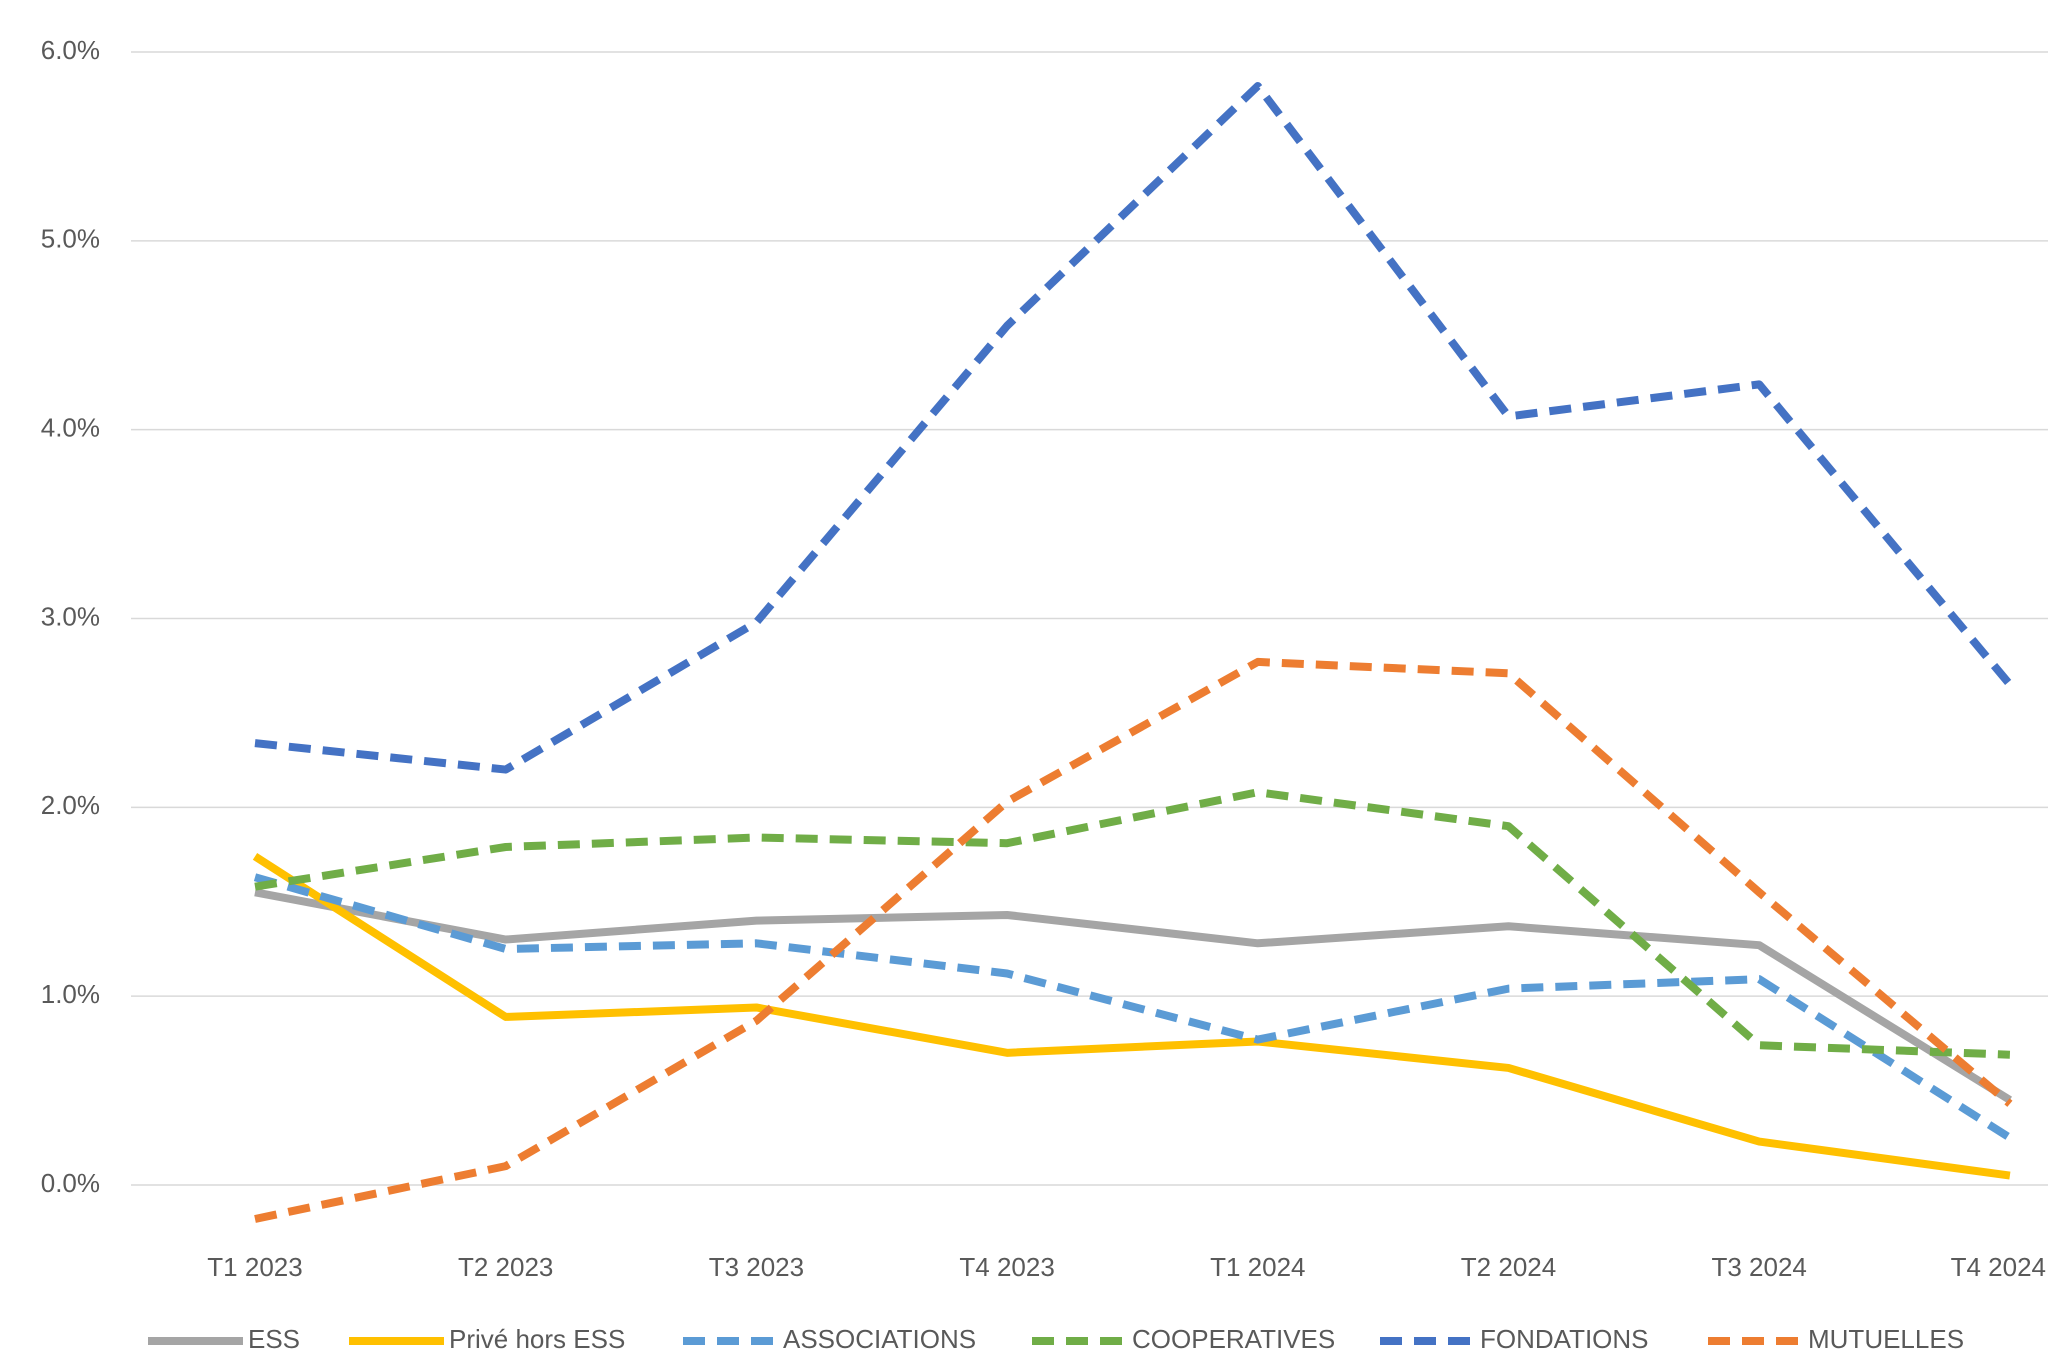 Image resolution: width=2048 pixels, height=1365 pixels. I want to click on y-tick-label: 2.0%, so click(70, 805).